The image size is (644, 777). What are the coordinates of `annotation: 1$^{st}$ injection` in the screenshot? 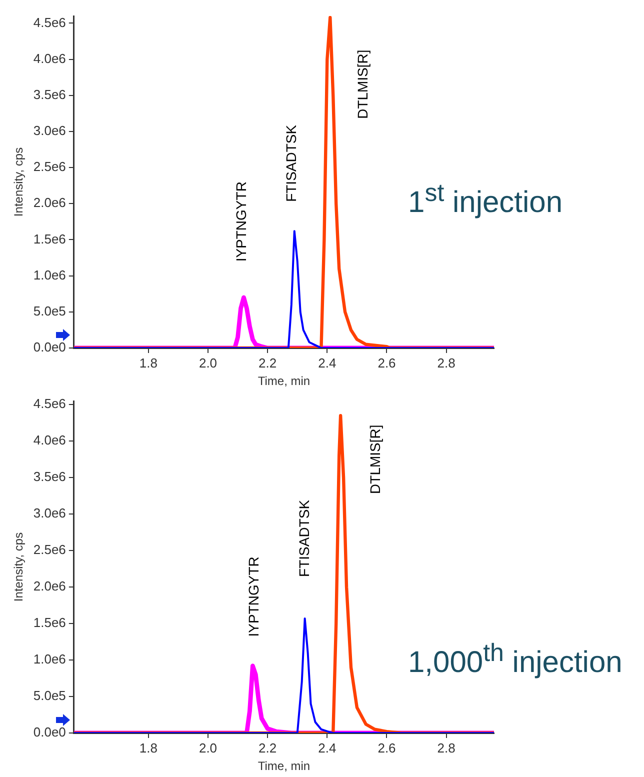 It's located at (485, 199).